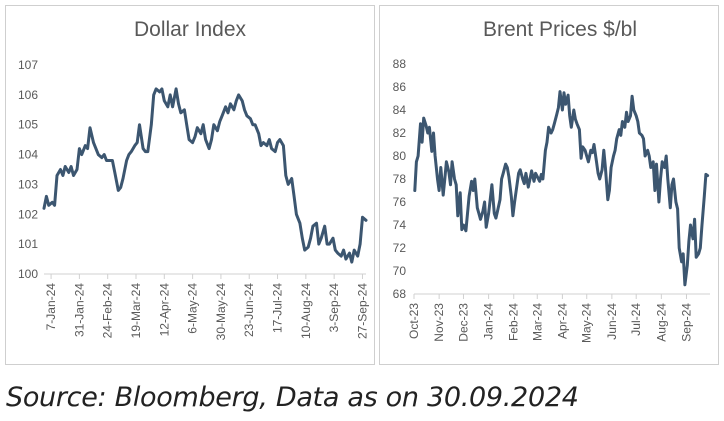  What do you see at coordinates (661, 322) in the screenshot?
I see `x-tick-label: Aug-24` at bounding box center [661, 322].